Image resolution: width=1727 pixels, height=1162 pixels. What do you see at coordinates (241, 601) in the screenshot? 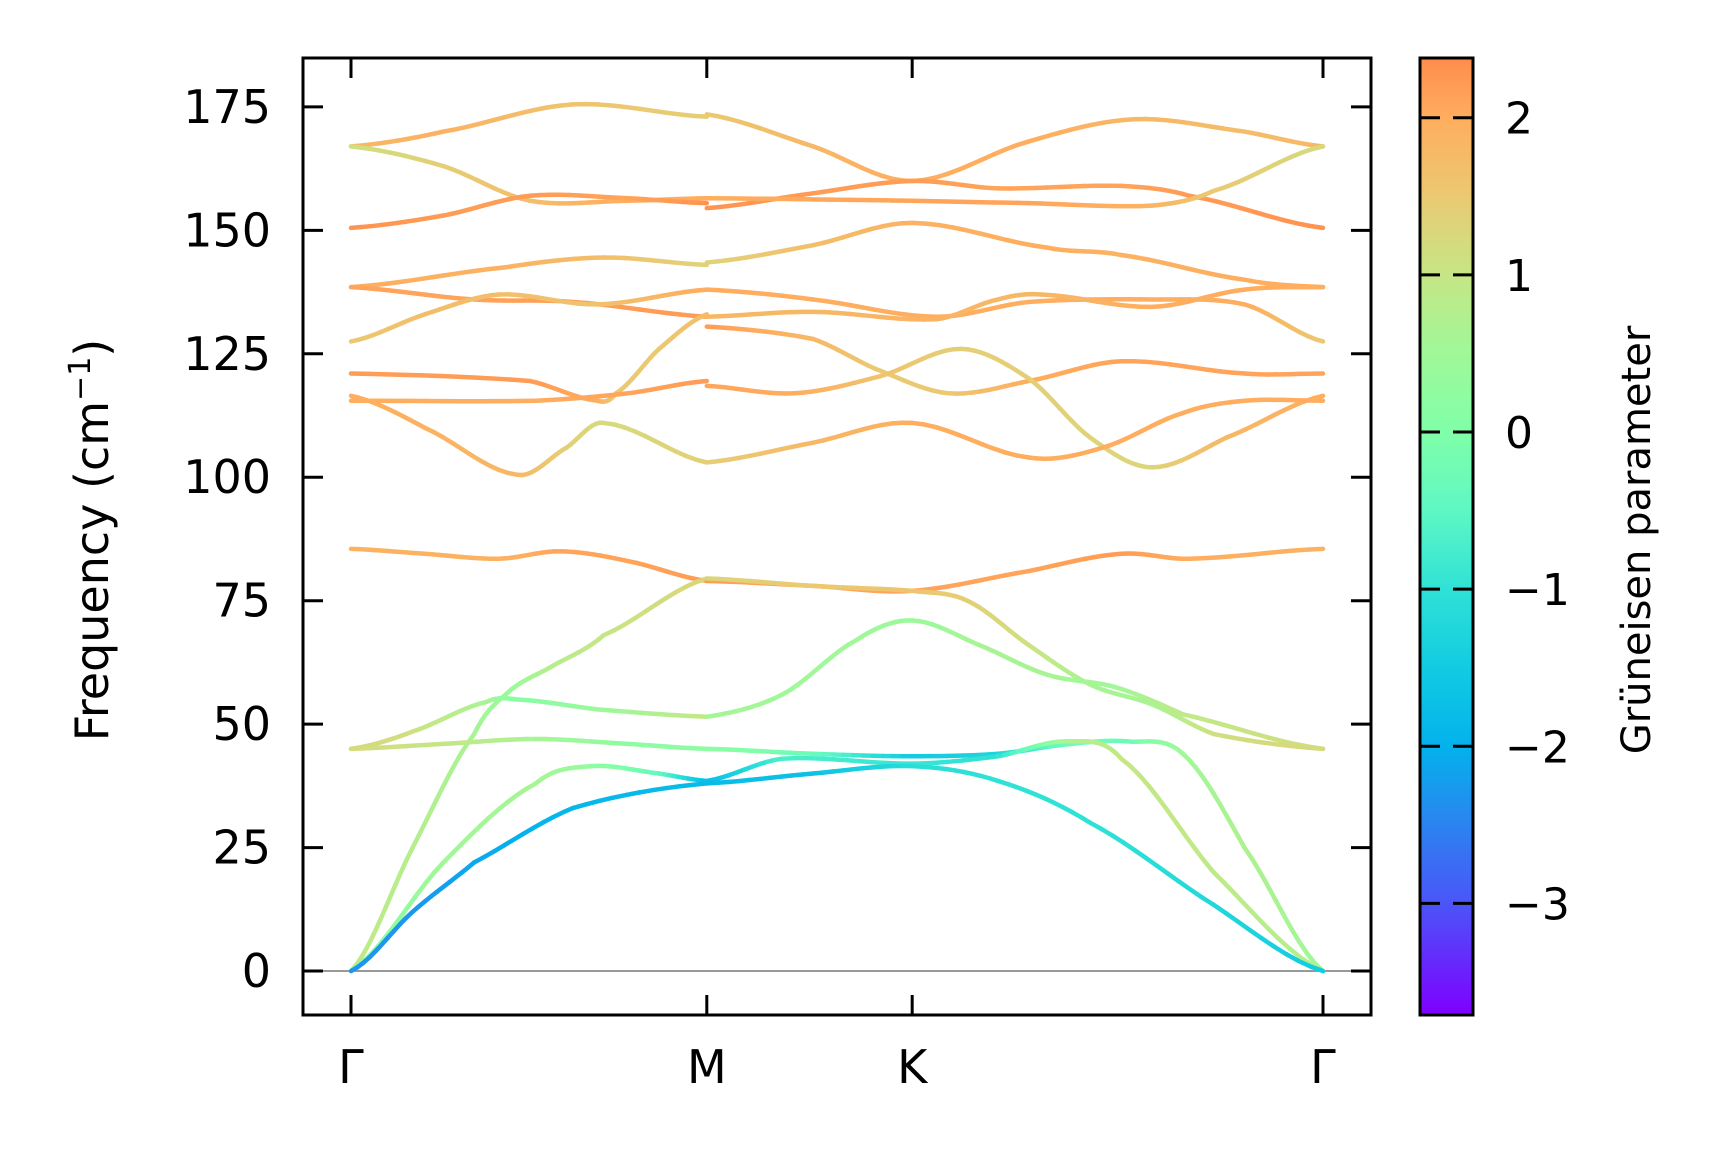
I see `y-tick-label: 75` at bounding box center [241, 601].